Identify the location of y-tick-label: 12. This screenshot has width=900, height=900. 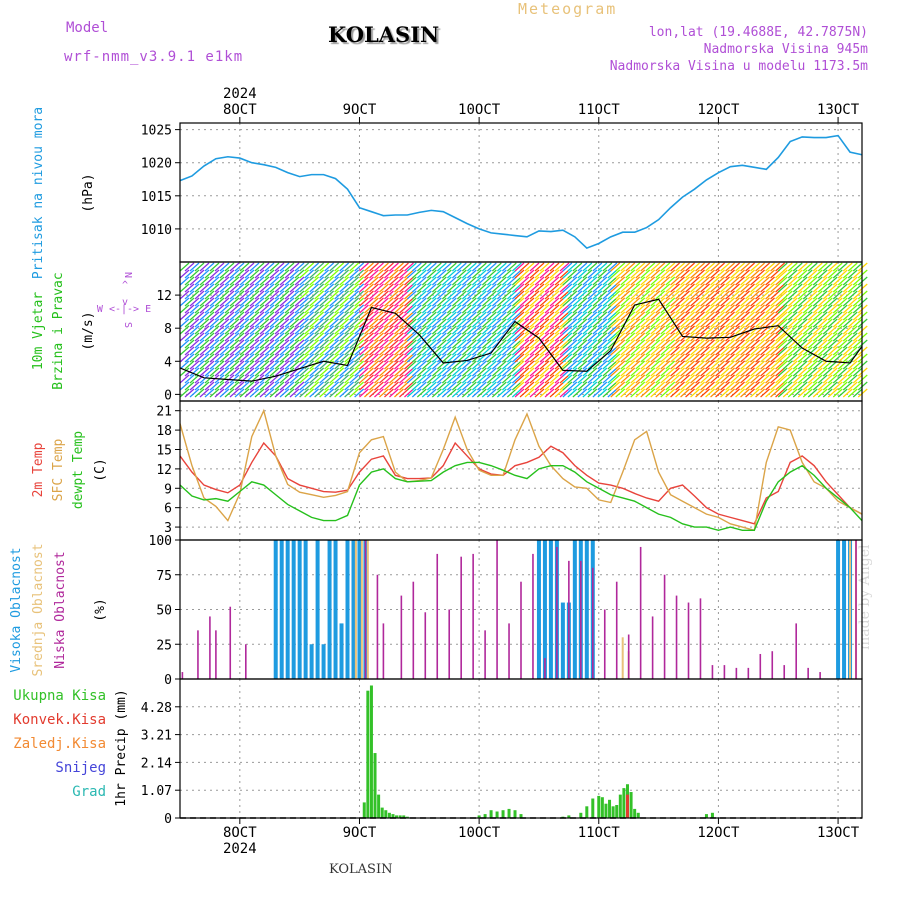
(164, 470).